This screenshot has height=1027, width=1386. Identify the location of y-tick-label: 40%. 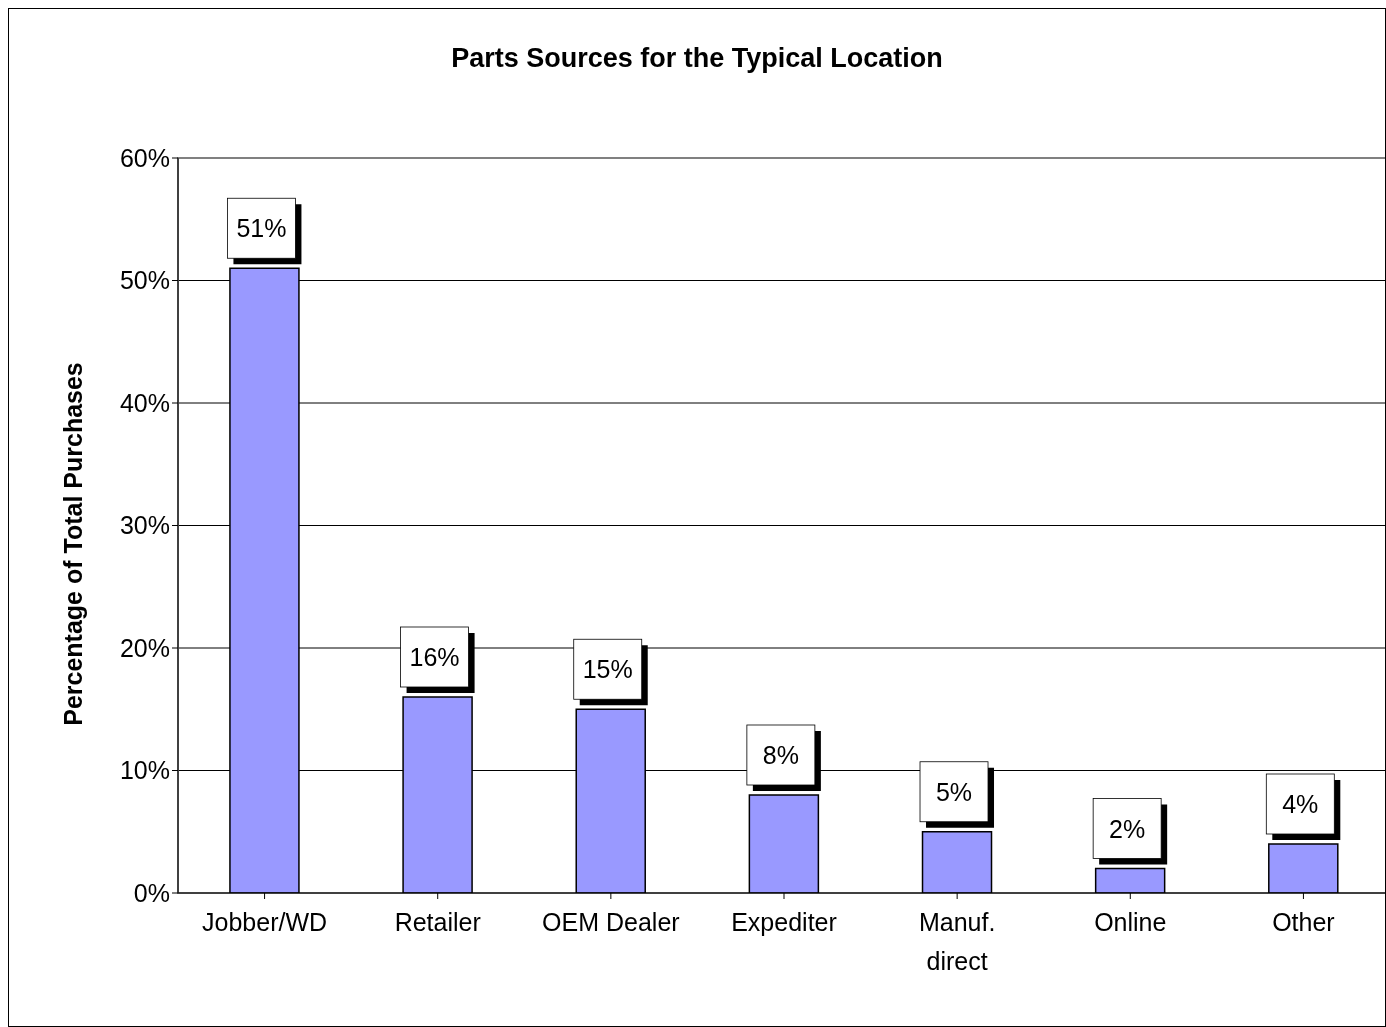
(144, 402).